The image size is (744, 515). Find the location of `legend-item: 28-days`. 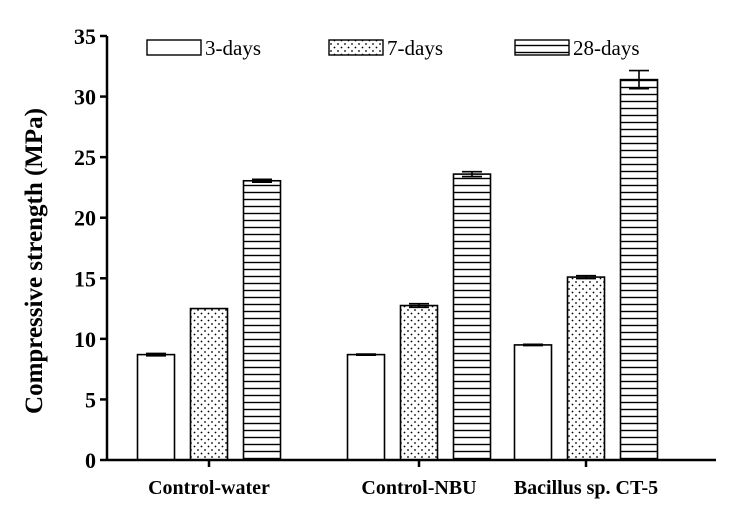

legend-item: 28-days is located at coordinates (577, 48).